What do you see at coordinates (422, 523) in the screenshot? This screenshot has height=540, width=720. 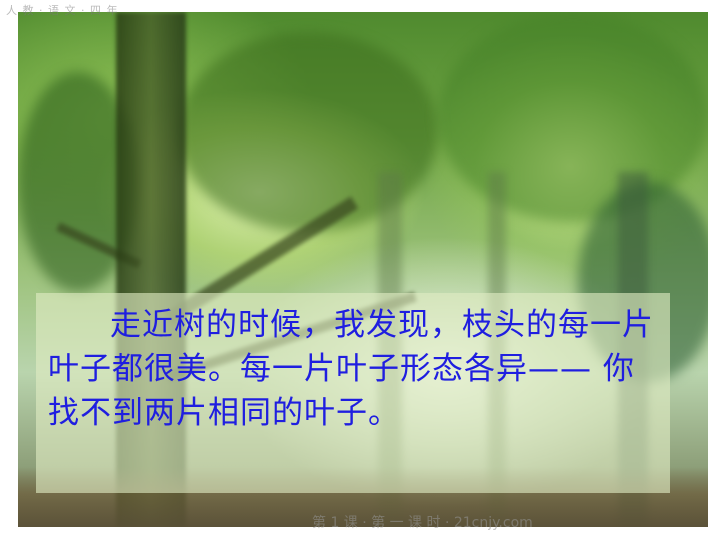 I see `footer-watermark: 第 1 课 · 第 一 课 时 · 21cnjy.com` at bounding box center [422, 523].